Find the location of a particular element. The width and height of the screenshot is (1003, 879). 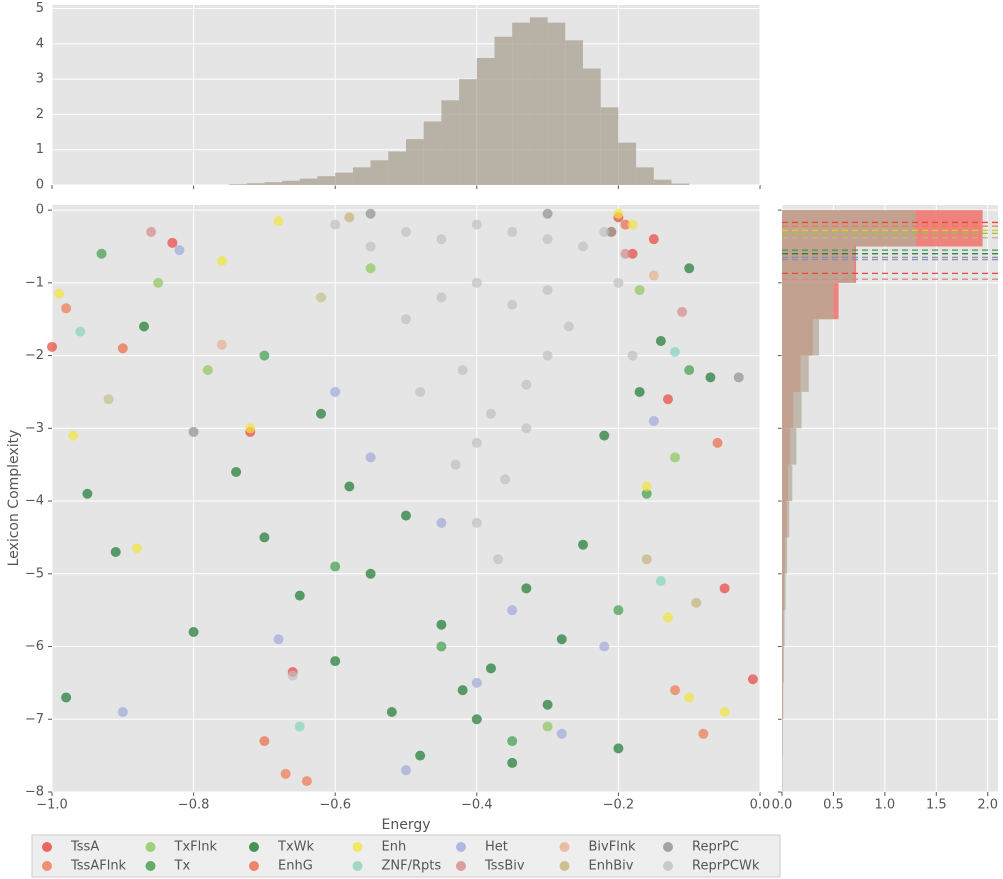

x-tick-label: 1.0 is located at coordinates (885, 805).